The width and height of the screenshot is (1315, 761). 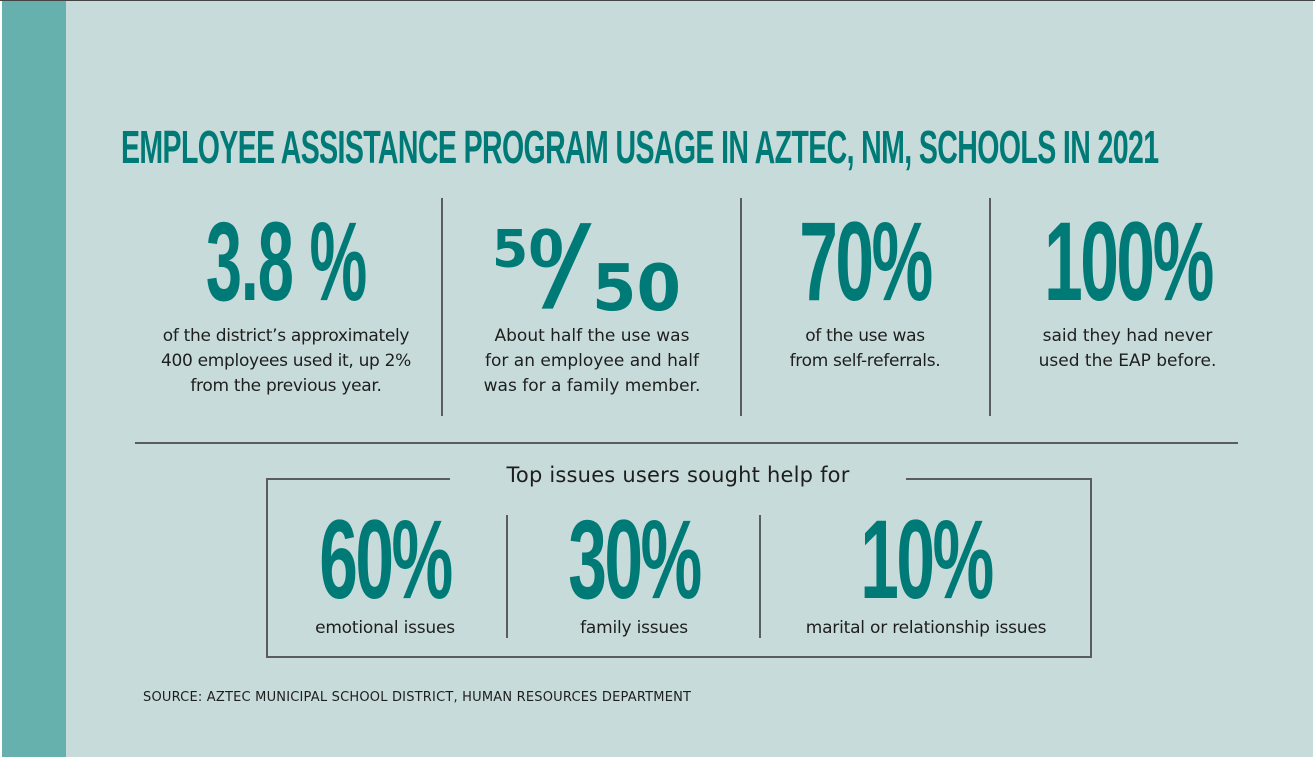 I want to click on top-issues-box, so click(x=679, y=568).